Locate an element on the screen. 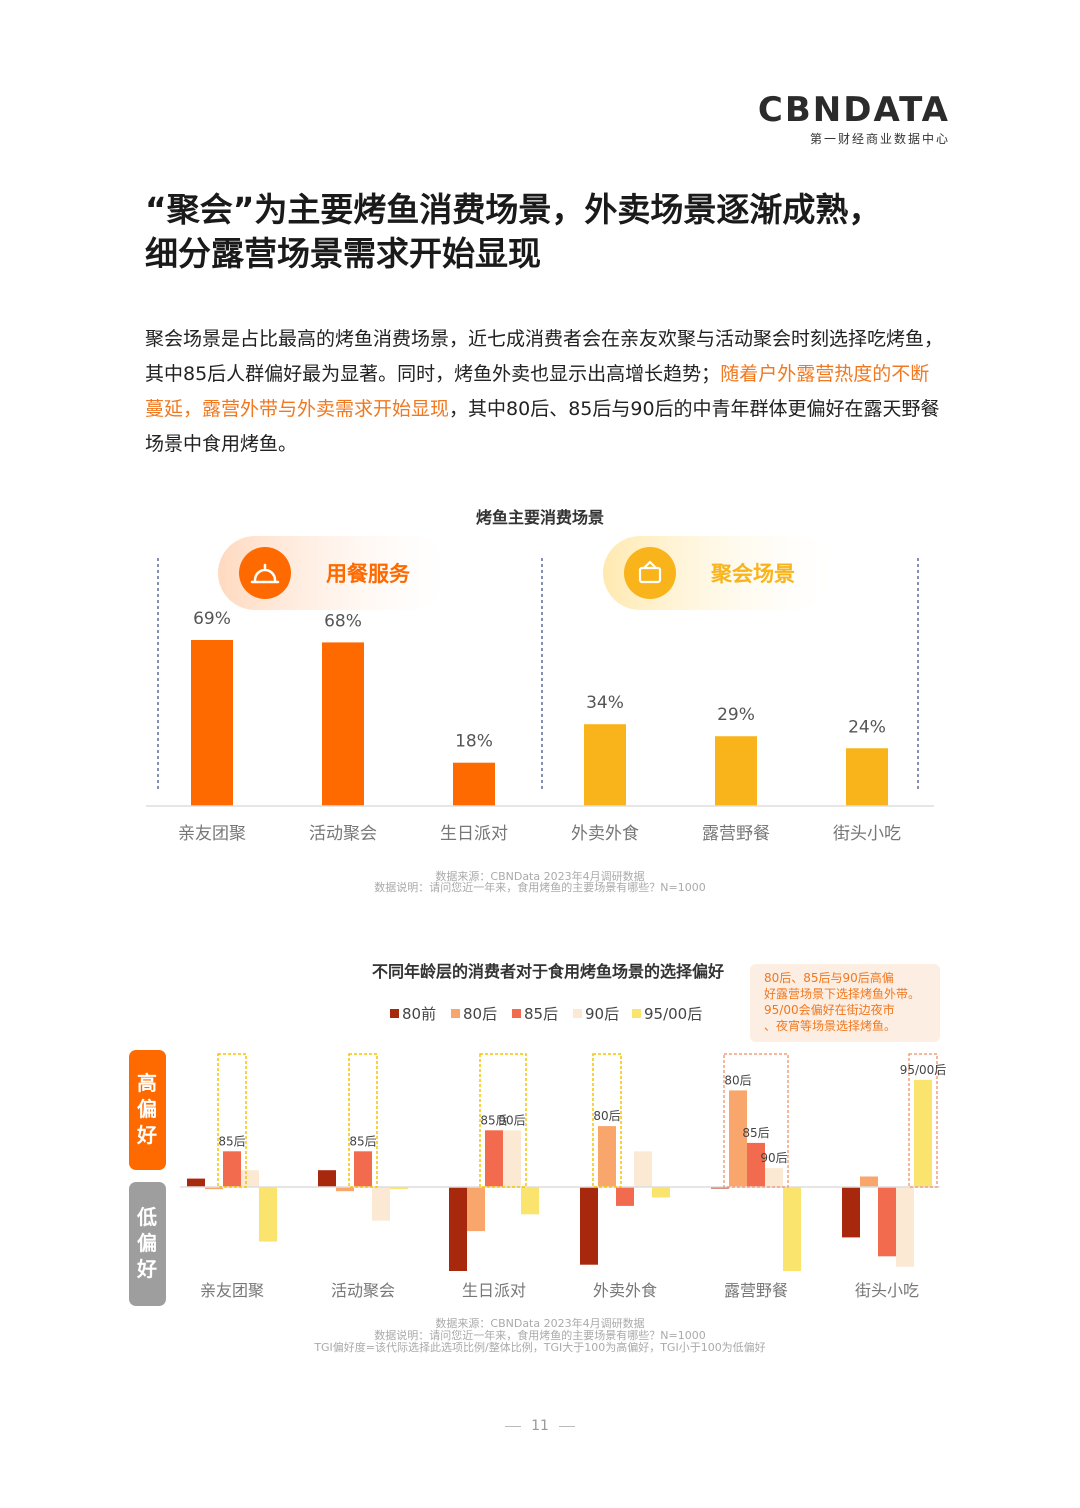 The height and width of the screenshot is (1508, 1080). bar-c3-s1 is located at coordinates (458, 1229).